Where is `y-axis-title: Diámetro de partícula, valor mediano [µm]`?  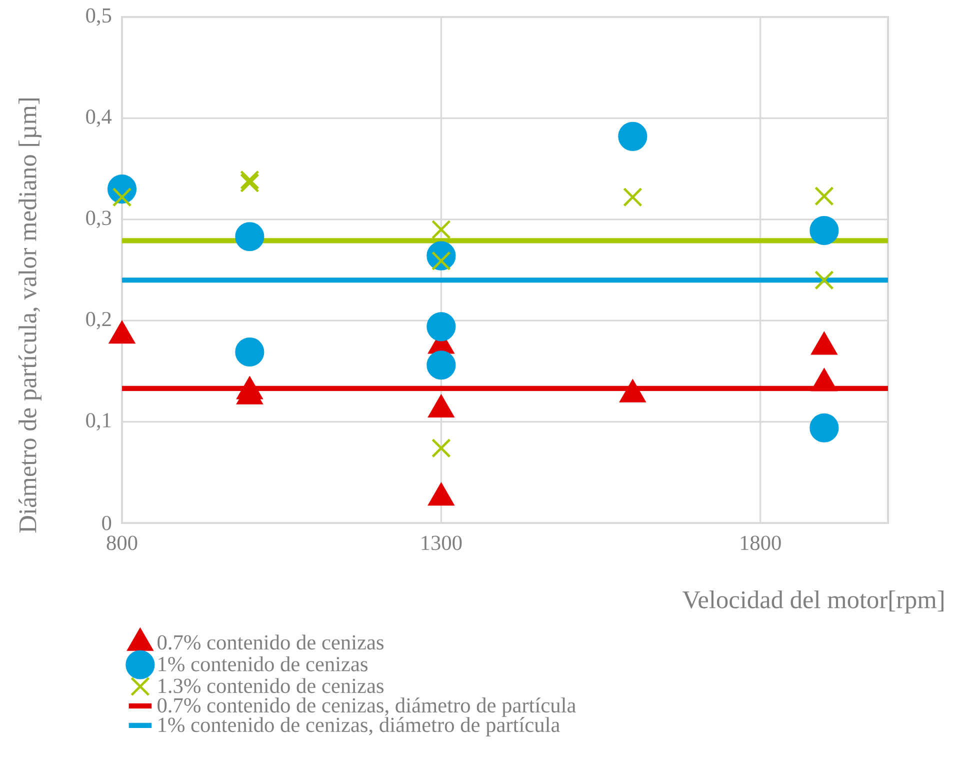
y-axis-title: Diámetro de partícula, valor mediano [µm] is located at coordinates (30, 315).